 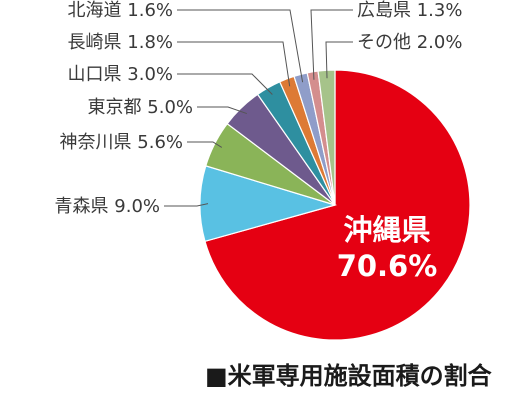 I want to click on slice-label-4: 山口県 3.0%, so click(x=120, y=74).